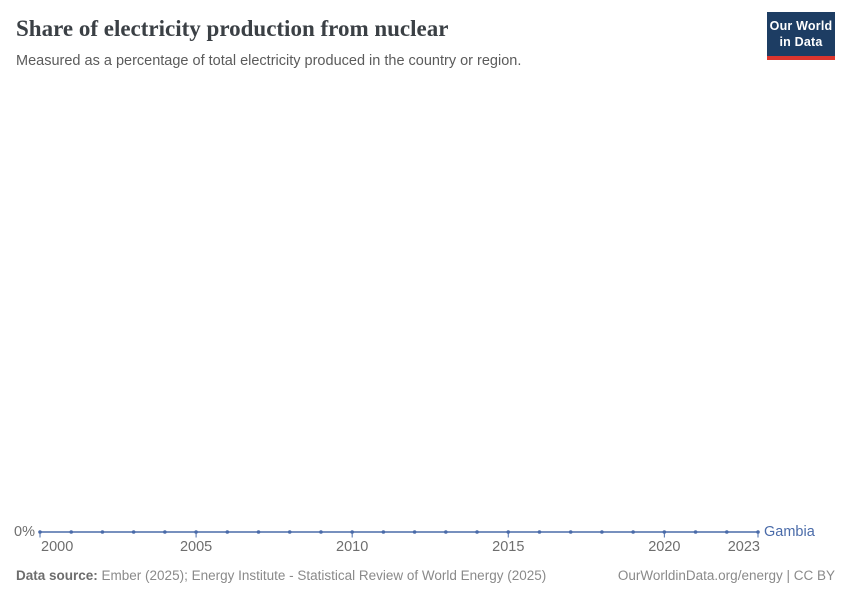 This screenshot has height=600, width=850. What do you see at coordinates (539, 532) in the screenshot?
I see `data-point-2016` at bounding box center [539, 532].